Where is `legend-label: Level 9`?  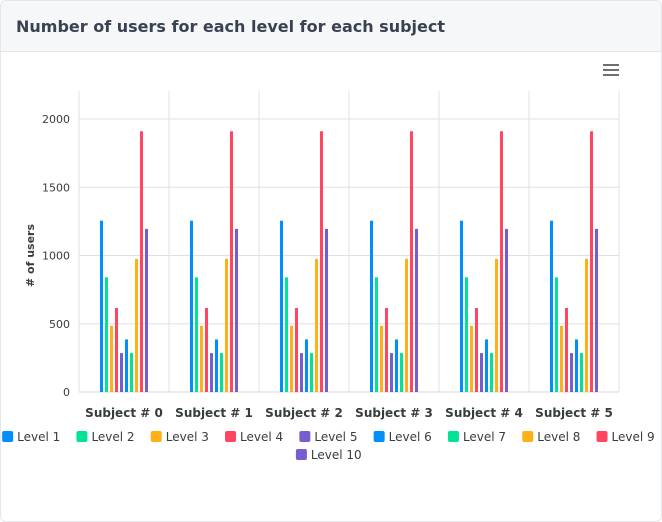 legend-label: Level 9 is located at coordinates (633, 437).